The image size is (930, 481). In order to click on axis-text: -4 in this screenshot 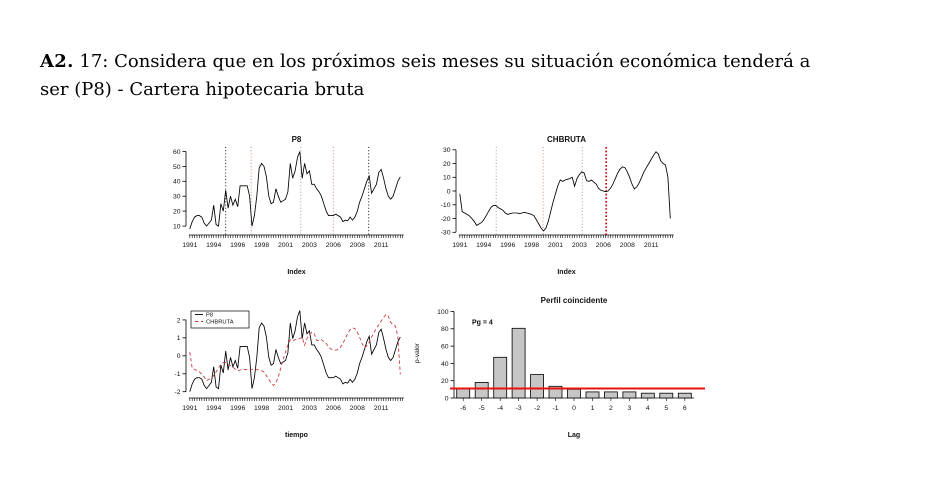, I will do `click(500, 408)`.